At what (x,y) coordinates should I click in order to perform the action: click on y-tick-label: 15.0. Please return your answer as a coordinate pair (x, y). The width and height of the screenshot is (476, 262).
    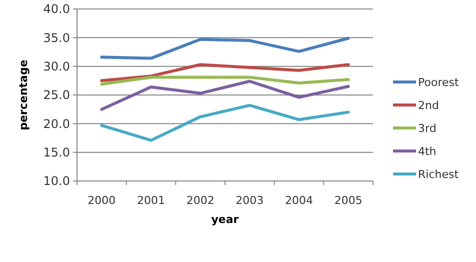
    Looking at the image, I should click on (56, 153).